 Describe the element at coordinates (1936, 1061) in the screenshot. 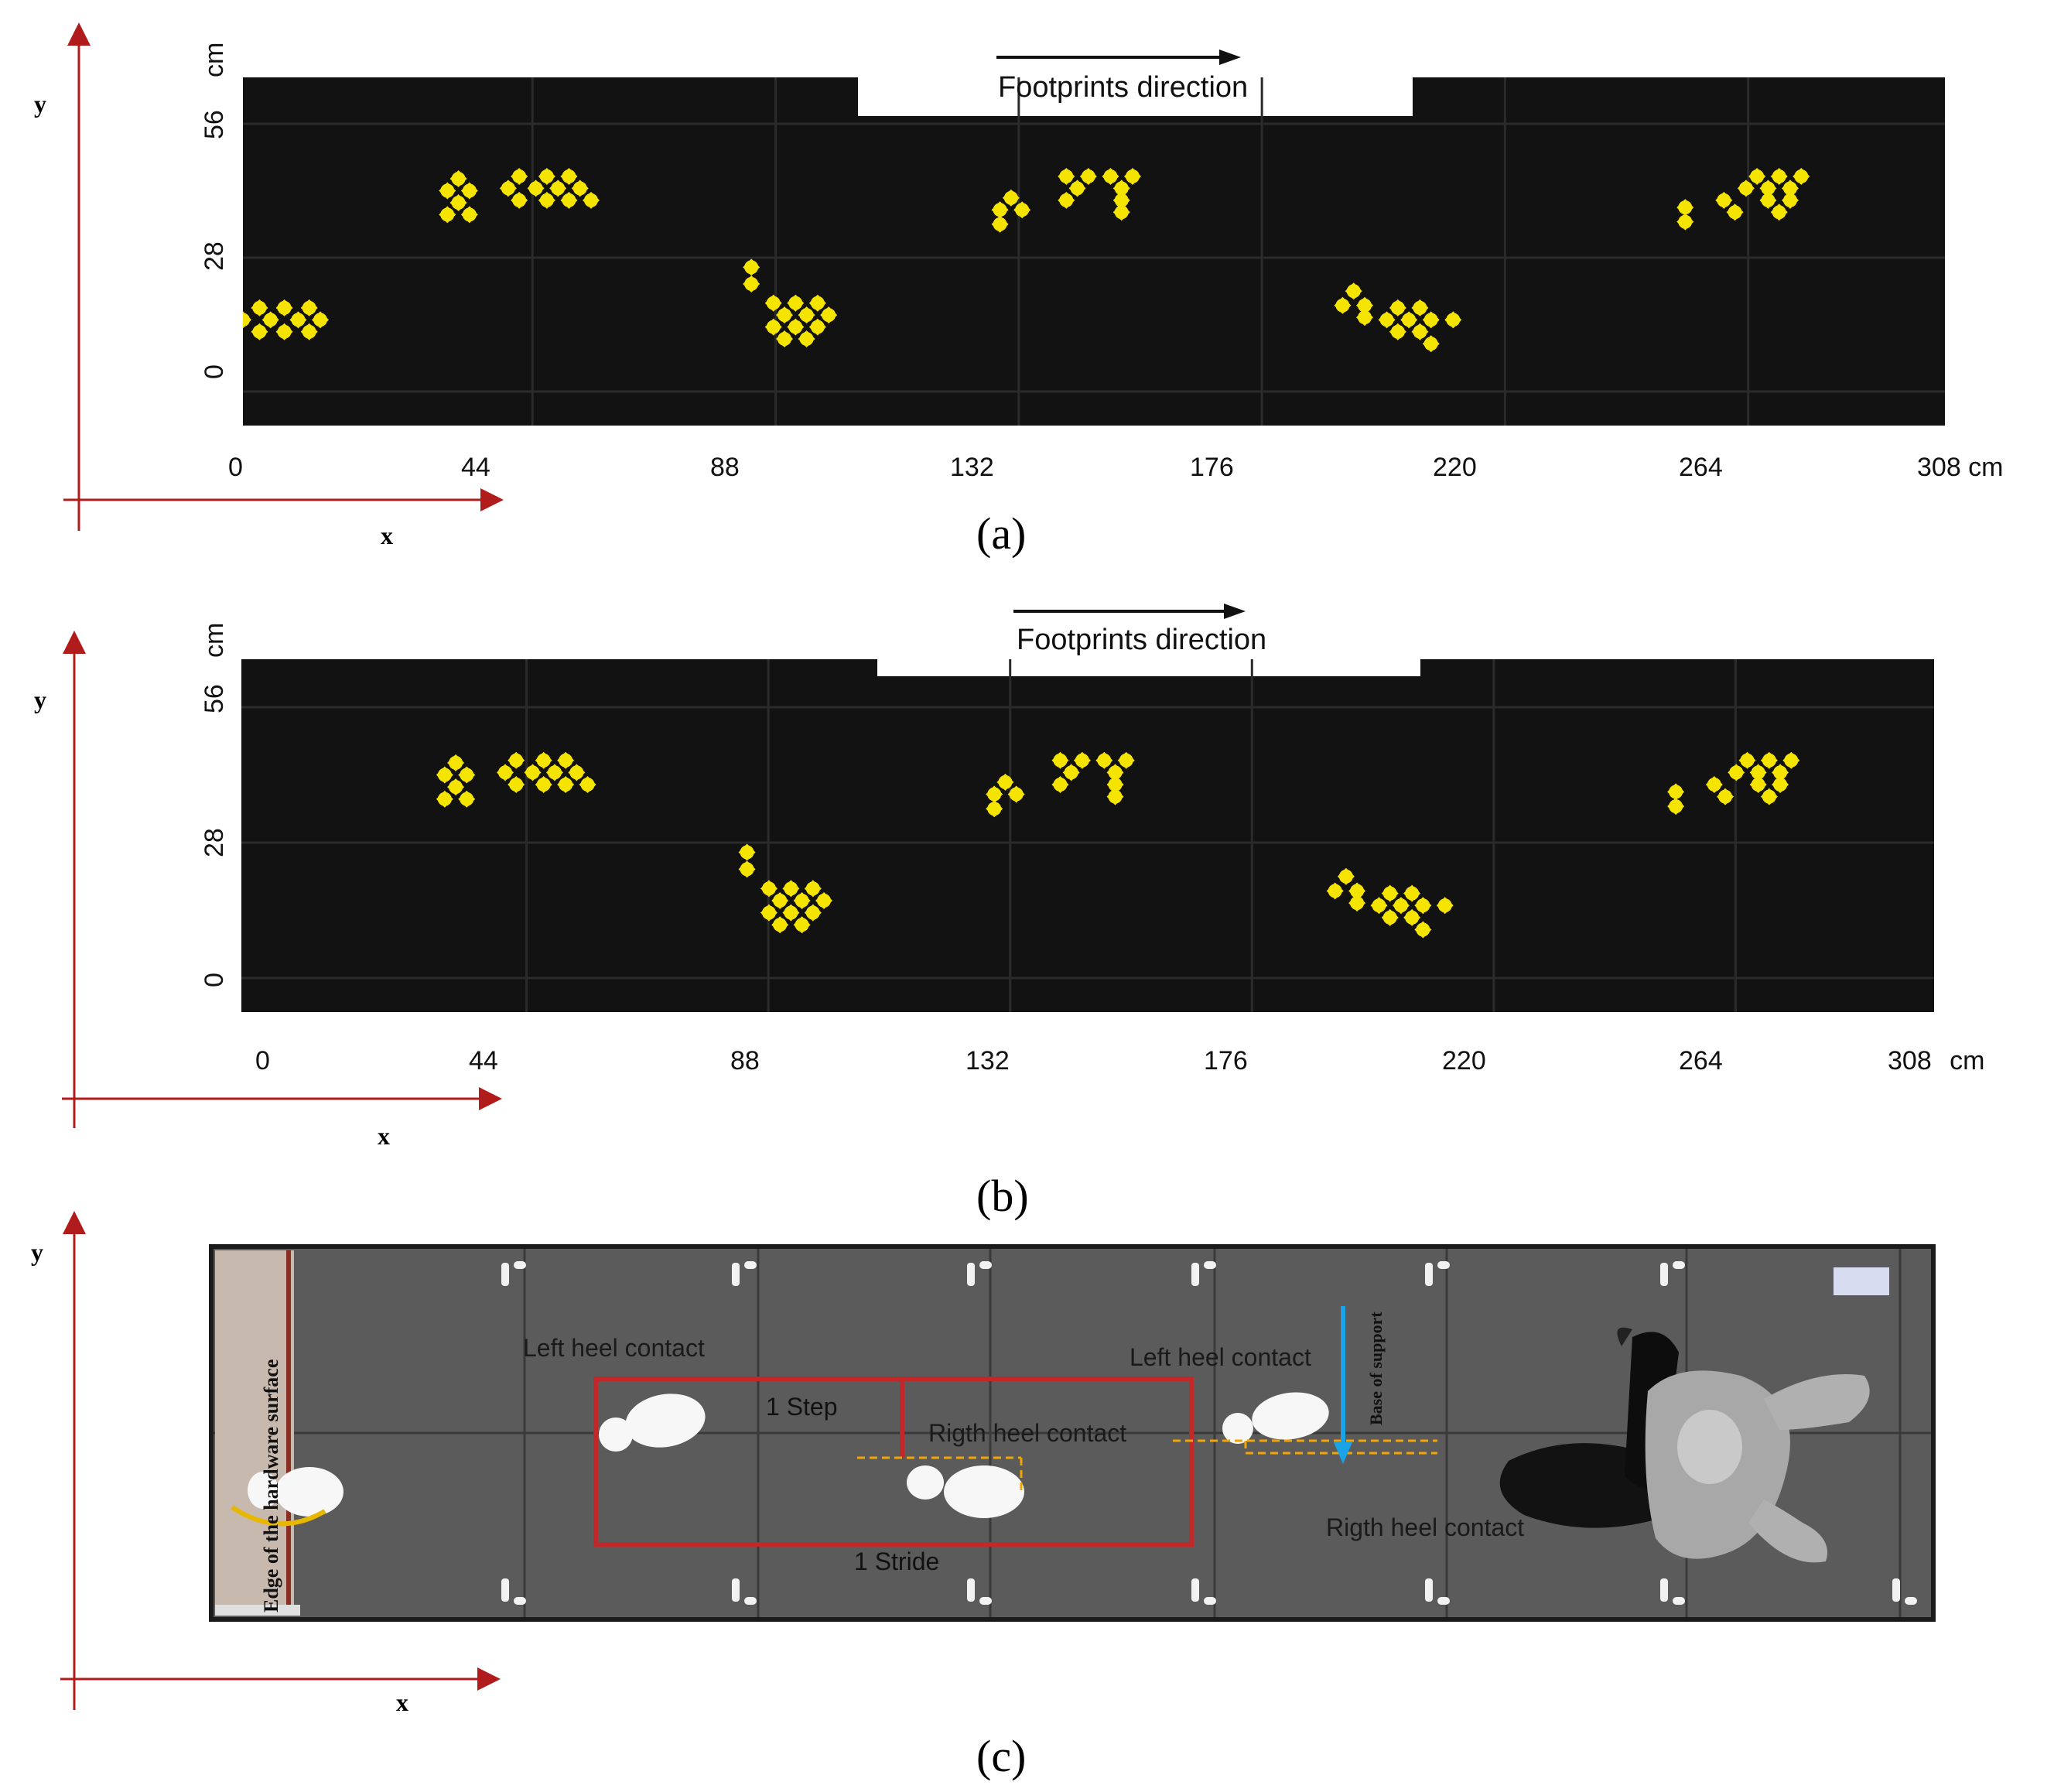

I see `x-tick: 308 cm` at that location.